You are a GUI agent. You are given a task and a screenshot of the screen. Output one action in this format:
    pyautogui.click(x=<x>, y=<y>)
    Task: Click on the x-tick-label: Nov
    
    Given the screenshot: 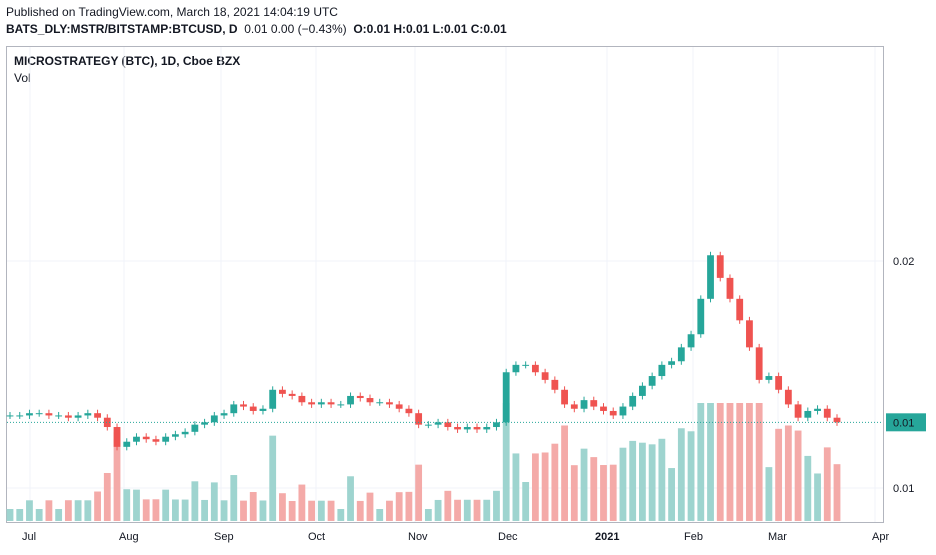 What is the action you would take?
    pyautogui.click(x=418, y=537)
    